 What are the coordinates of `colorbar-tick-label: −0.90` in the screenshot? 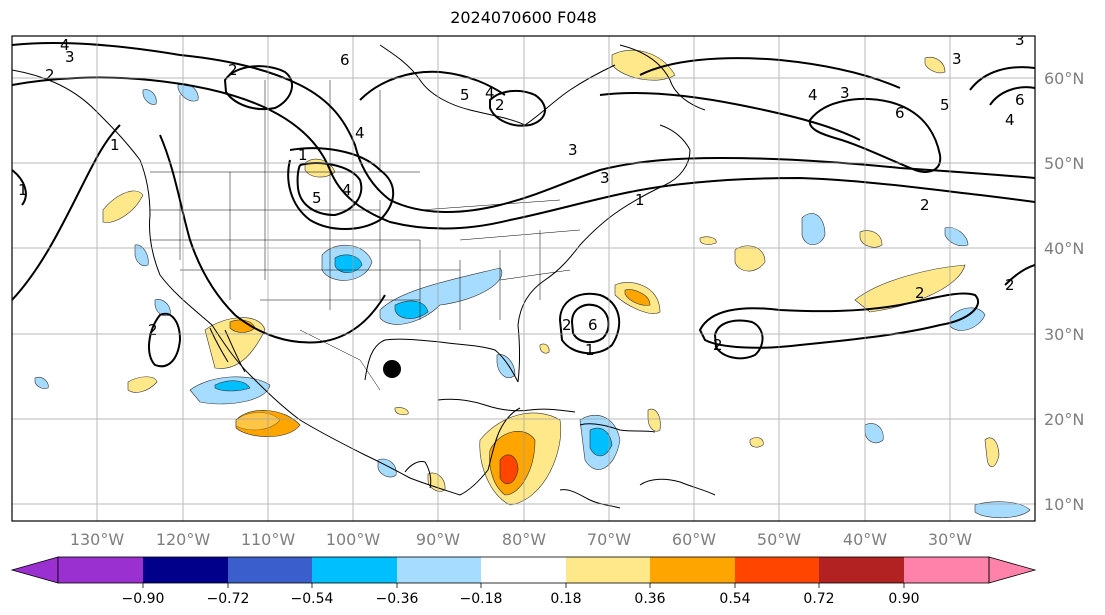 It's located at (143, 599).